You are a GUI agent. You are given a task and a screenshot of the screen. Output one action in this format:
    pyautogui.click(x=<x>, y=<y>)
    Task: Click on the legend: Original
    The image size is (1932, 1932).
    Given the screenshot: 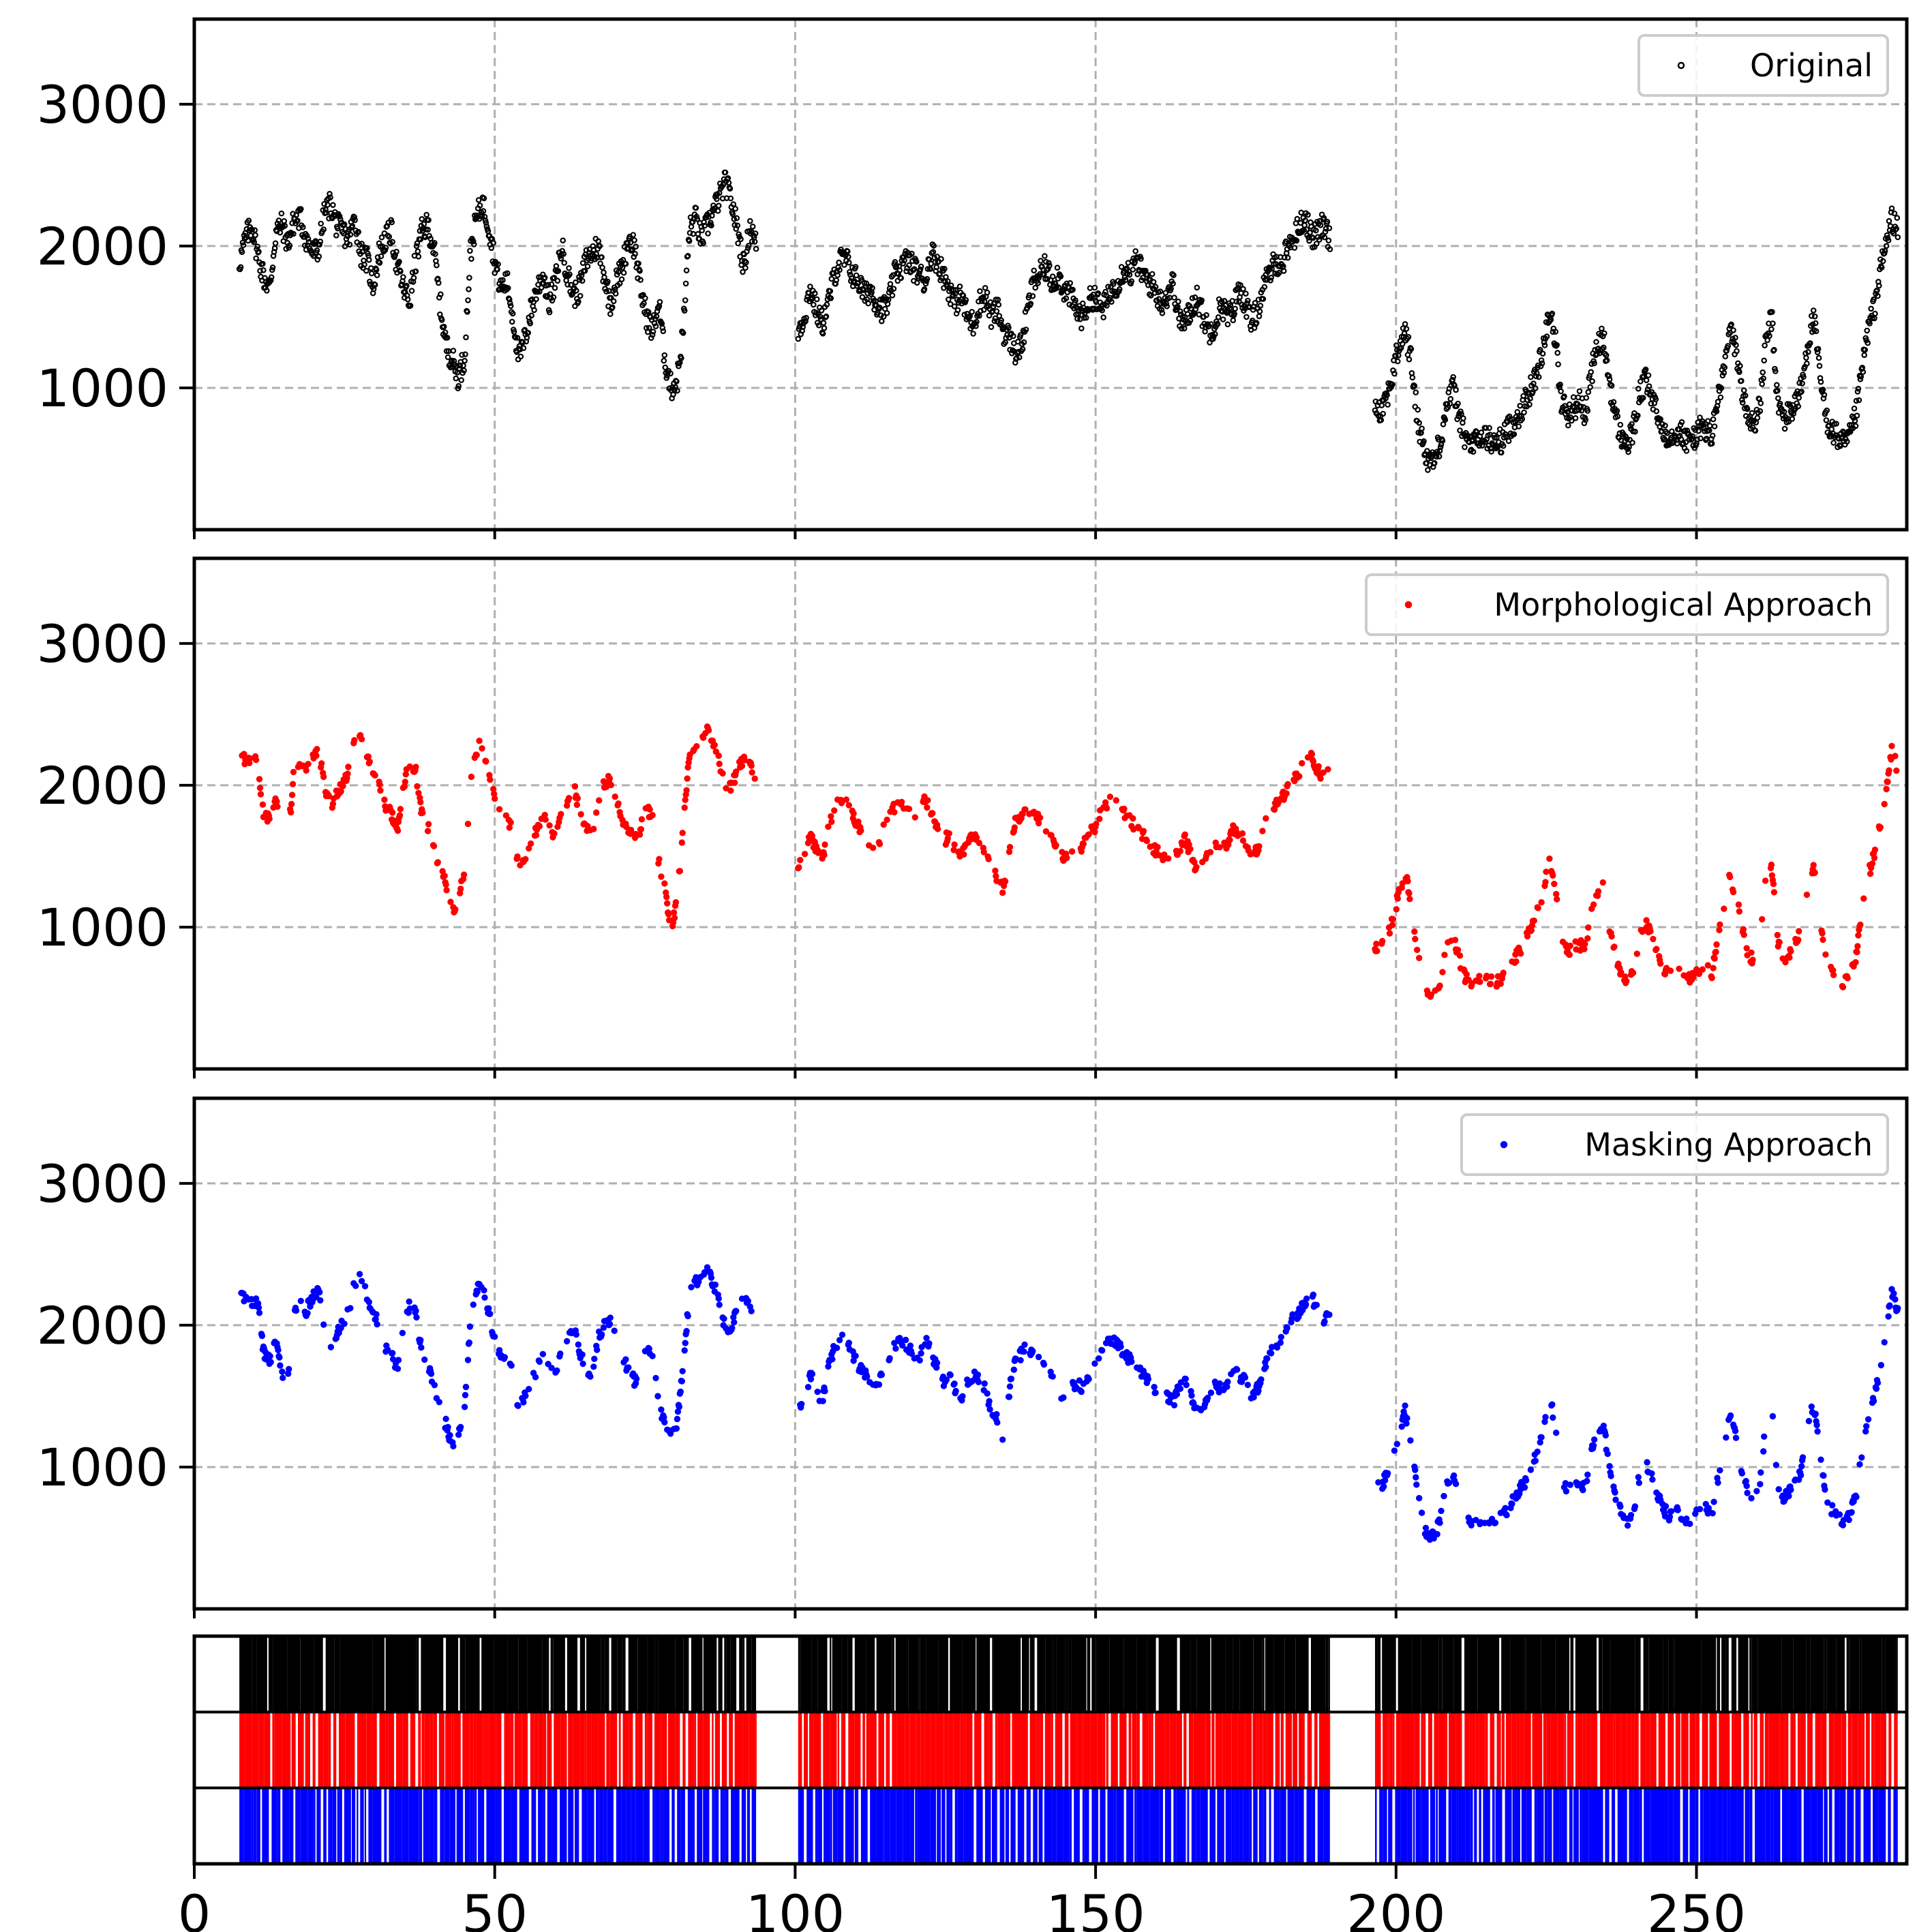 What is the action you would take?
    pyautogui.click(x=1763, y=65)
    